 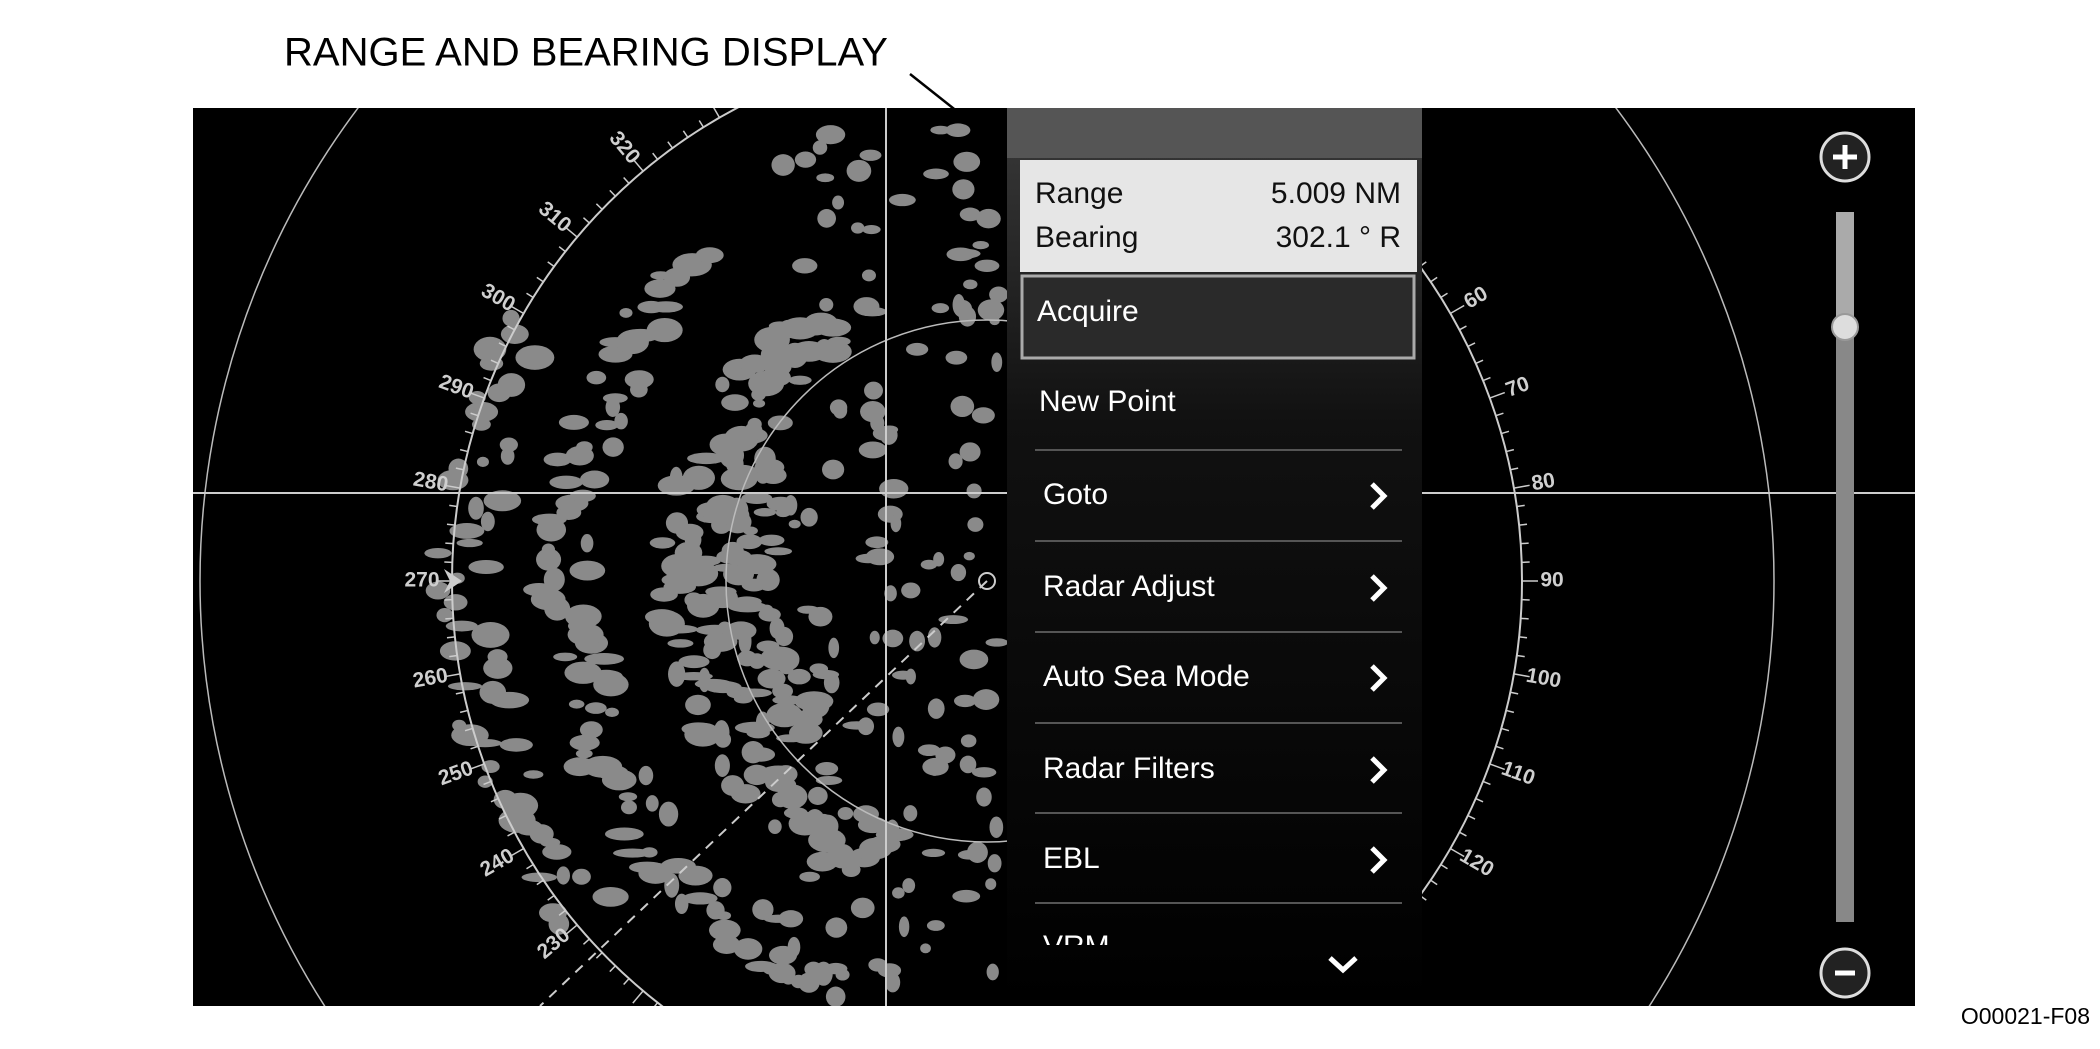 What do you see at coordinates (1146, 676) in the screenshot?
I see `menu-item: Auto Sea Mode` at bounding box center [1146, 676].